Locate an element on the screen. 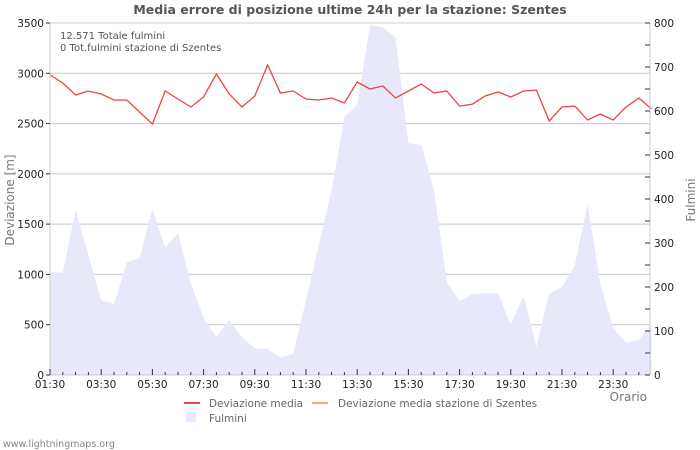  y2-tick-label: 600 is located at coordinates (664, 112).